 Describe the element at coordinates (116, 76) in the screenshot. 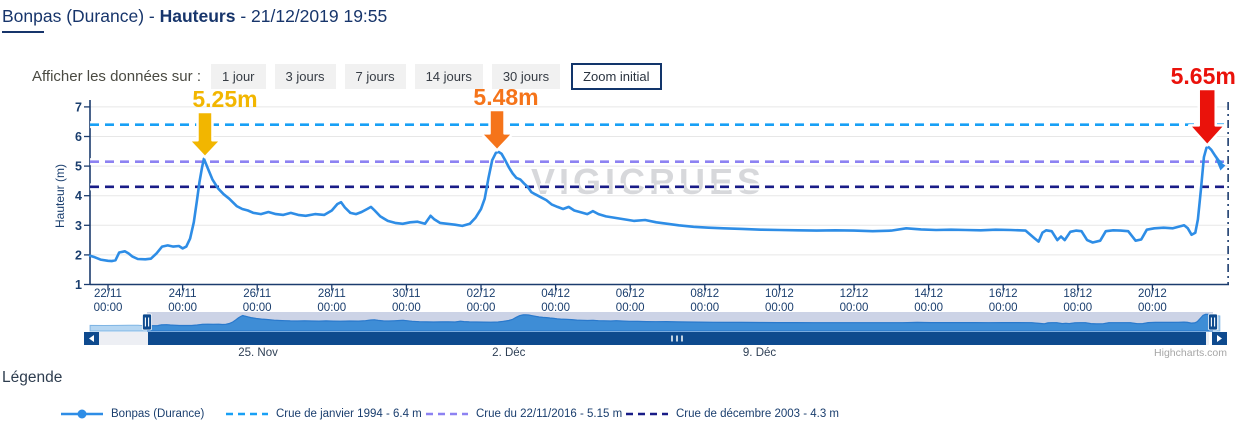

I see `range-controls-label: Afficher les données sur :` at that location.